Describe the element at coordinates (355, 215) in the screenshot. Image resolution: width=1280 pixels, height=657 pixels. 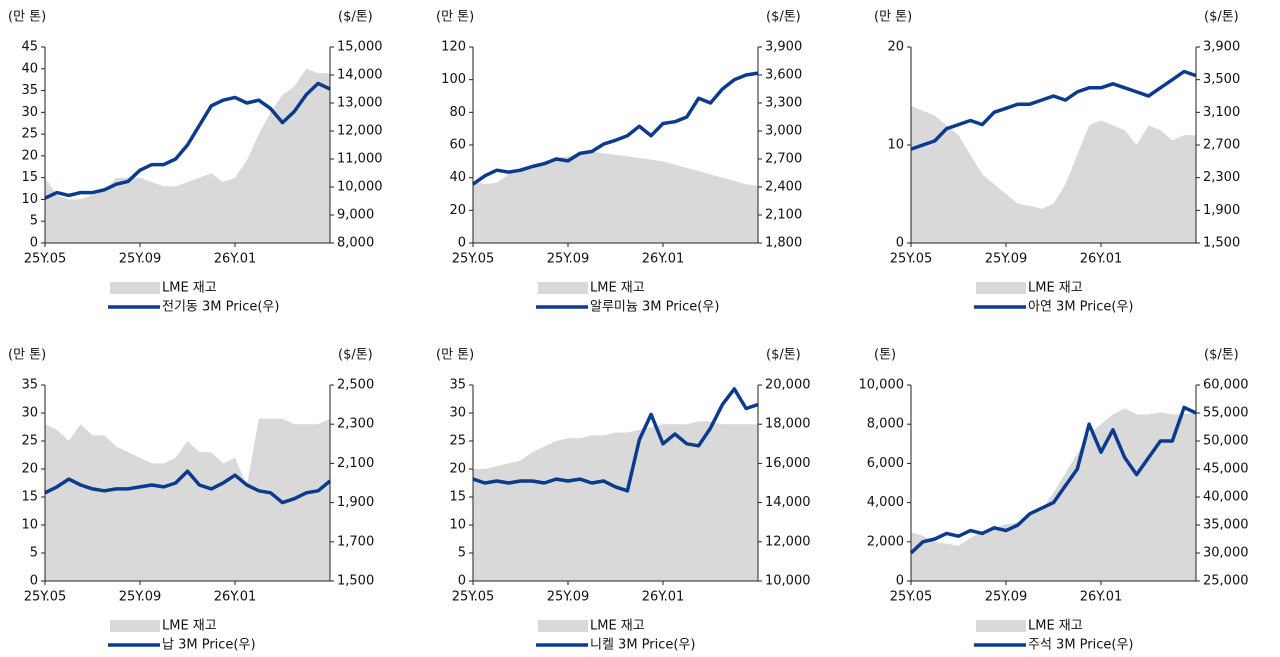
I see `y2-tick-label: 9,000` at that location.